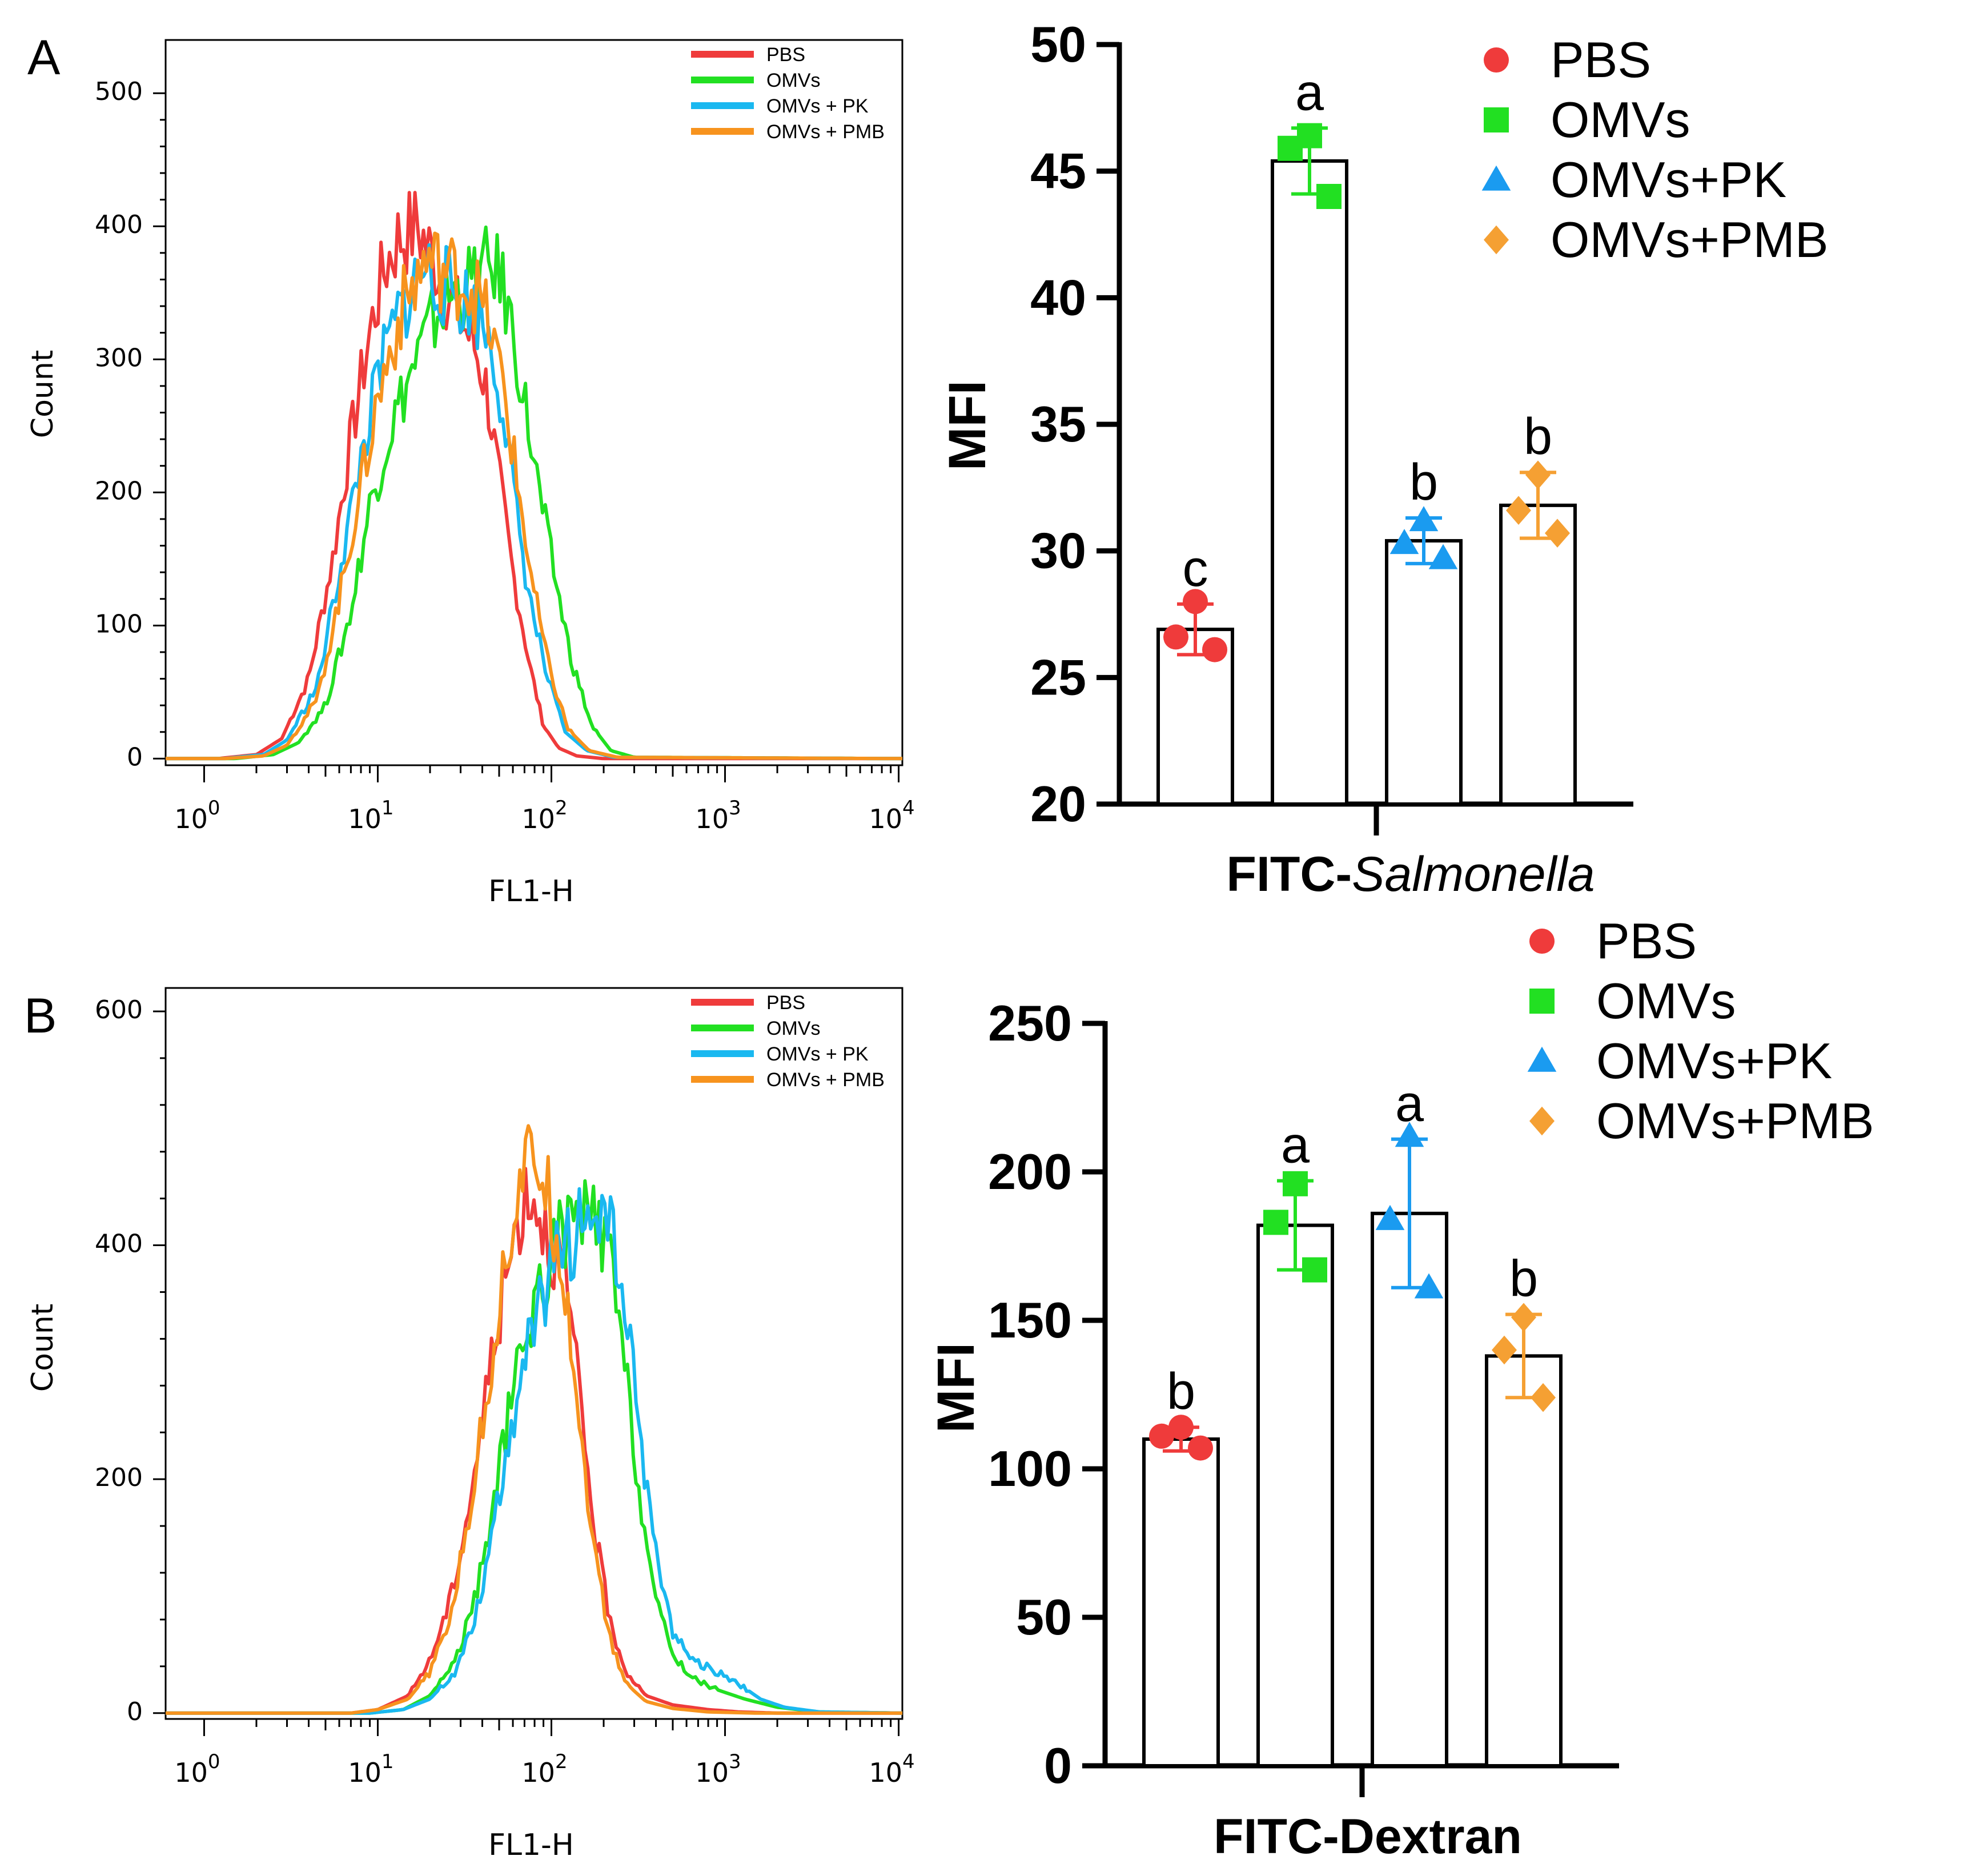 This screenshot has width=1976, height=1876. What do you see at coordinates (1030, 1469) in the screenshot?
I see `y-tick-label: 100` at bounding box center [1030, 1469].